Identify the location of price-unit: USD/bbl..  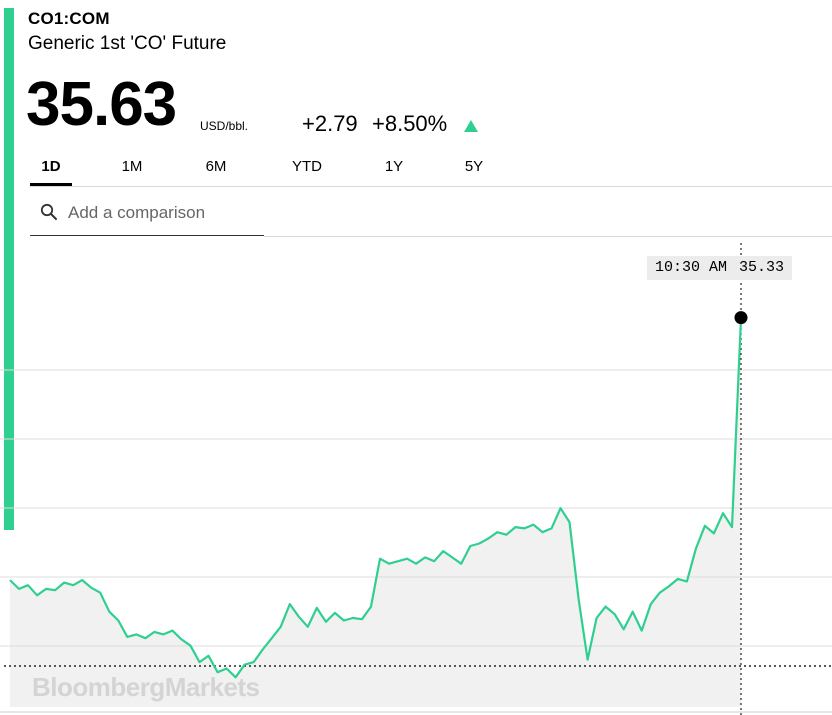
(224, 126).